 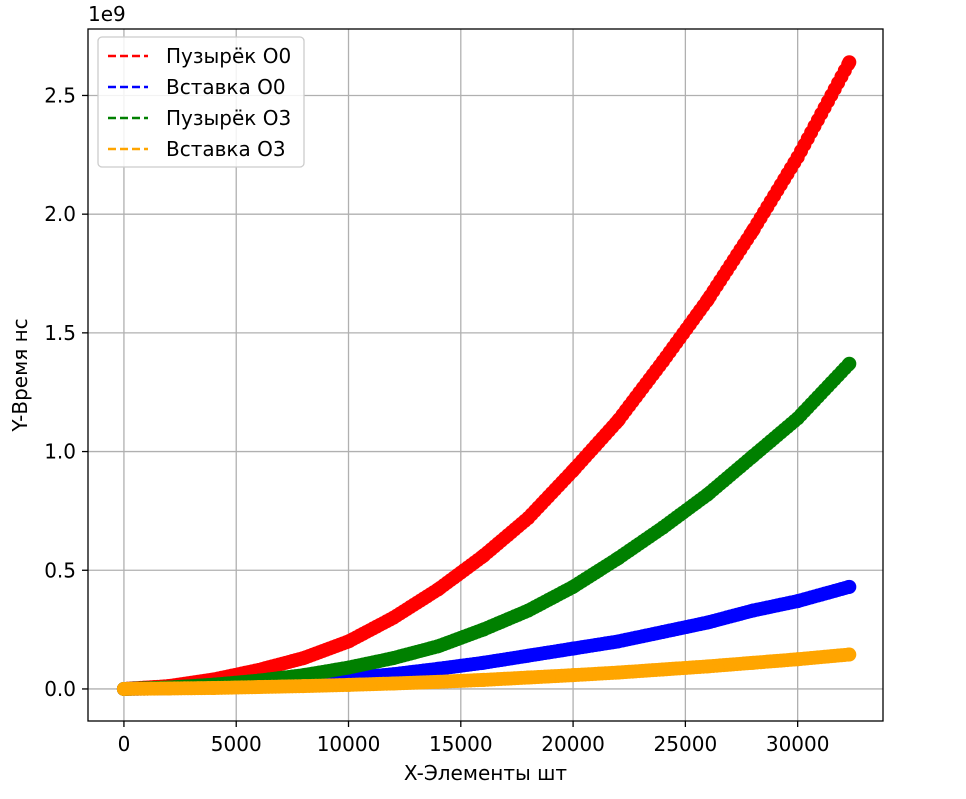 What do you see at coordinates (60, 333) in the screenshot?
I see `y-tick-label: 1.5` at bounding box center [60, 333].